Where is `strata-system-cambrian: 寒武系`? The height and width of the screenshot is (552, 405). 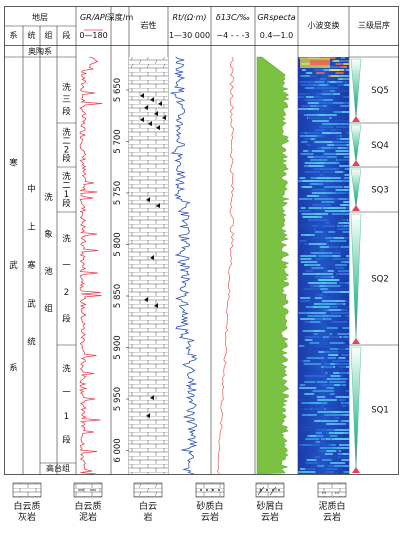 strata-system-cambrian: 寒武系 is located at coordinates (13, 266).